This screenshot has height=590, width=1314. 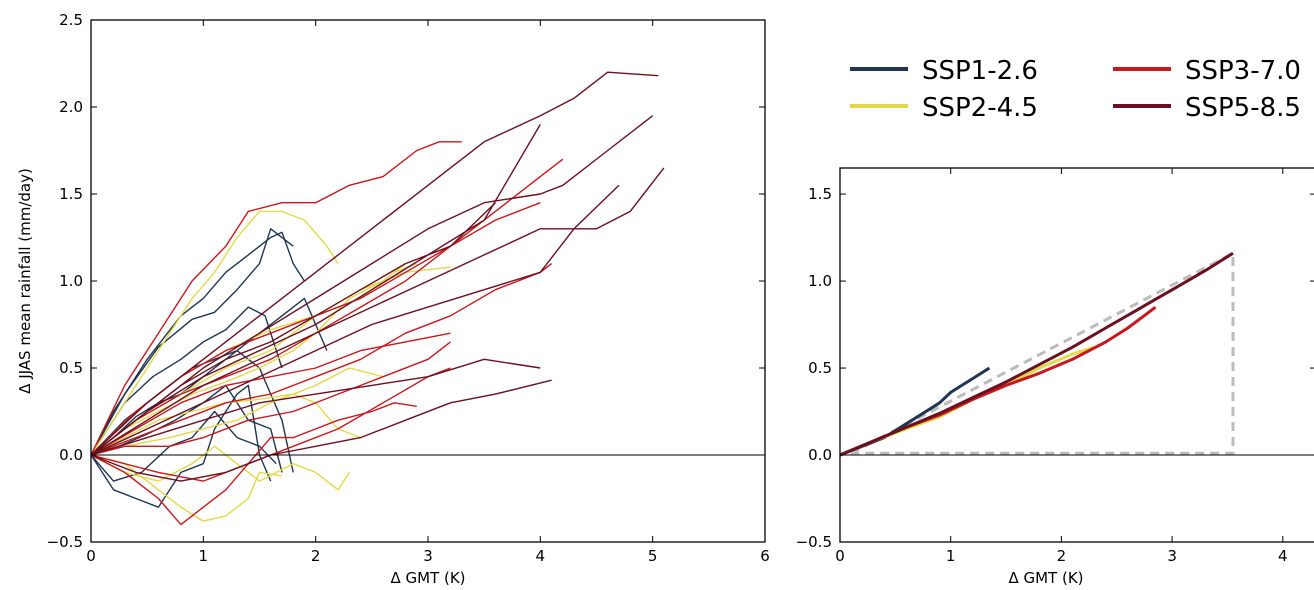 I want to click on right-xtick-label: 2, so click(x=1062, y=556).